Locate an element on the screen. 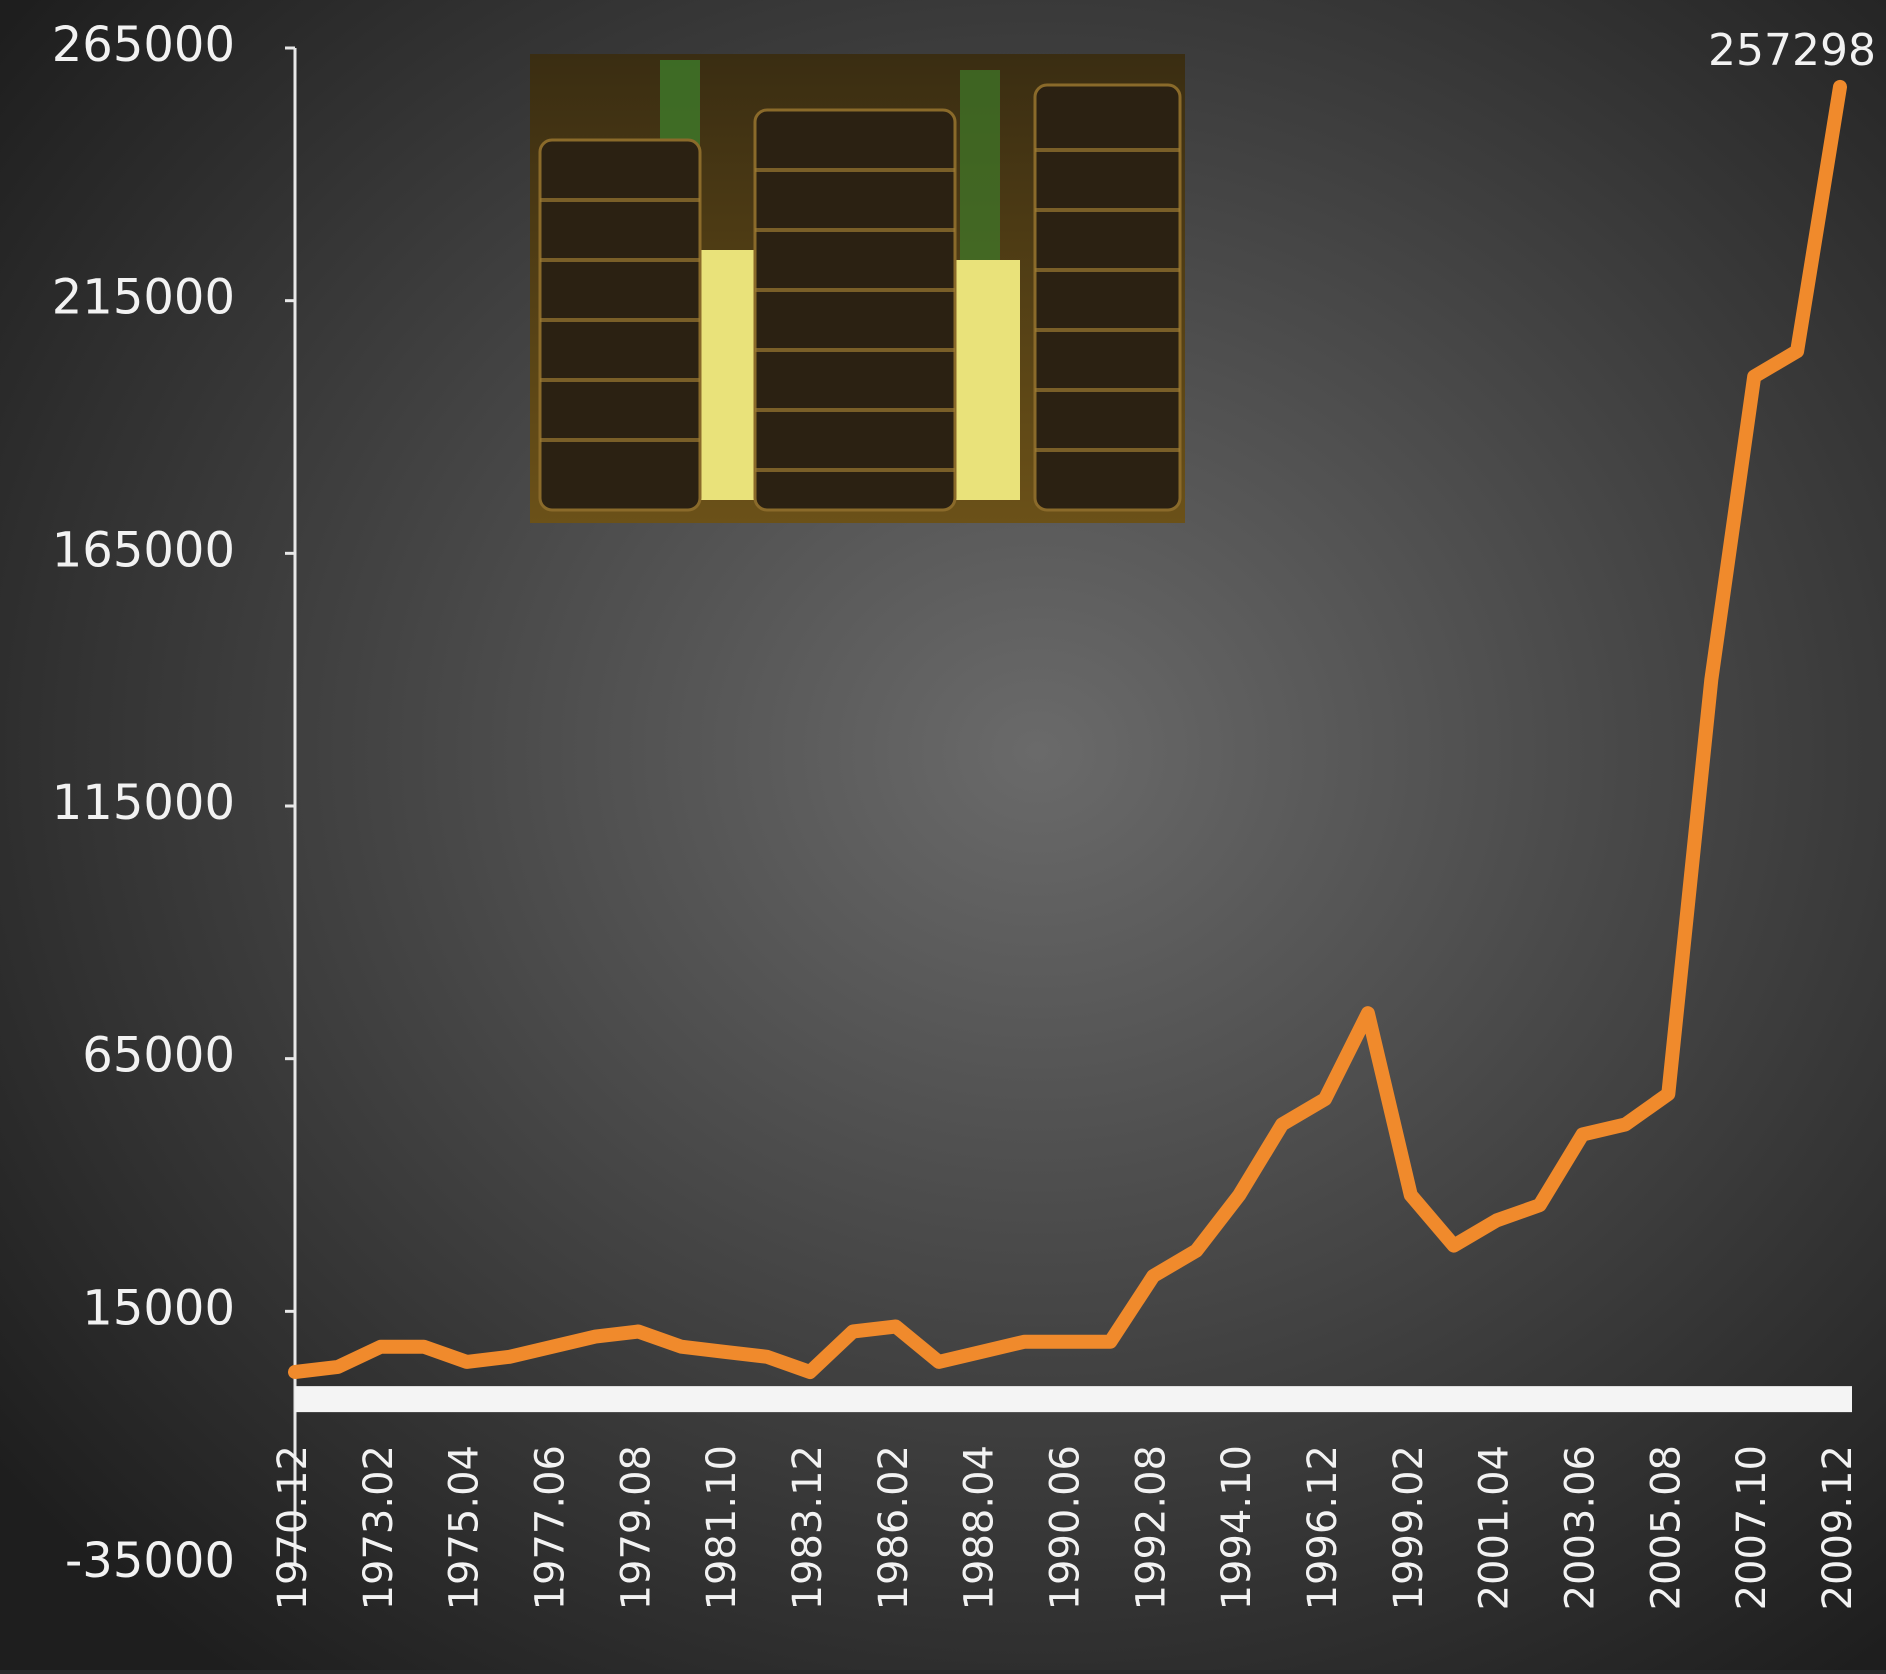 This screenshot has width=1886, height=1674. x-tick-label: 1988.04 is located at coordinates (980, 1527).